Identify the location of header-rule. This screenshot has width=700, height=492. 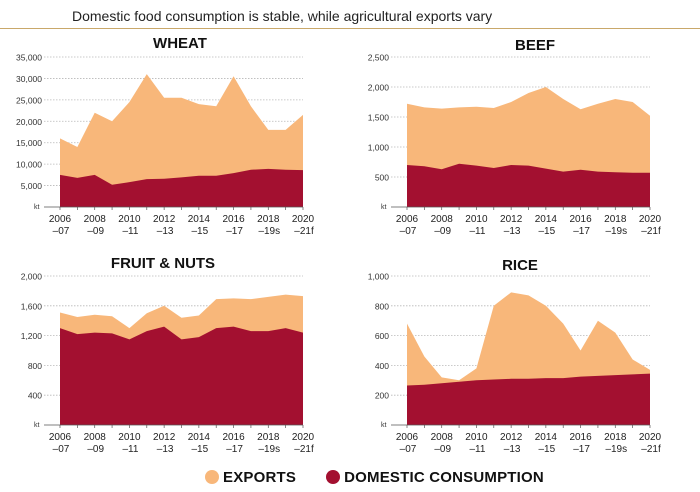
(350, 28).